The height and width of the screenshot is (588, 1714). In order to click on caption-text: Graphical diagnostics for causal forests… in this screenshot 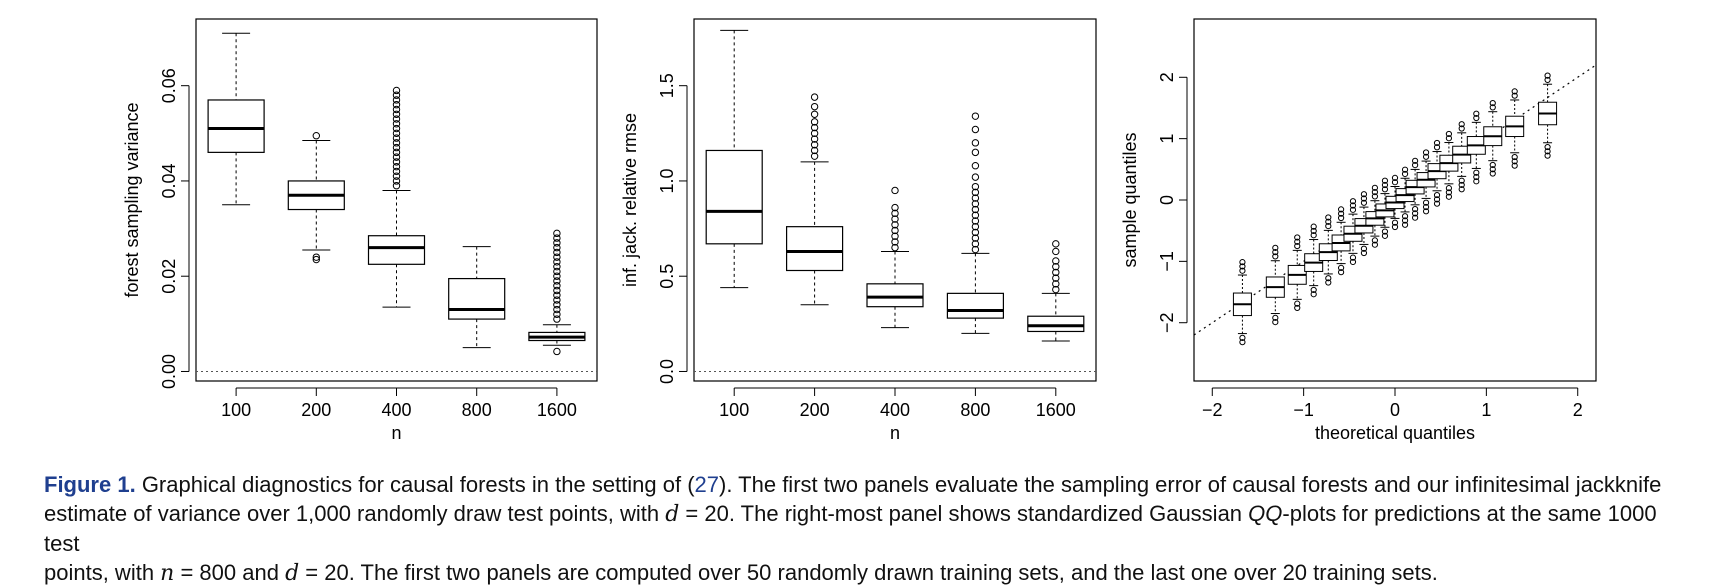, I will do `click(418, 484)`.